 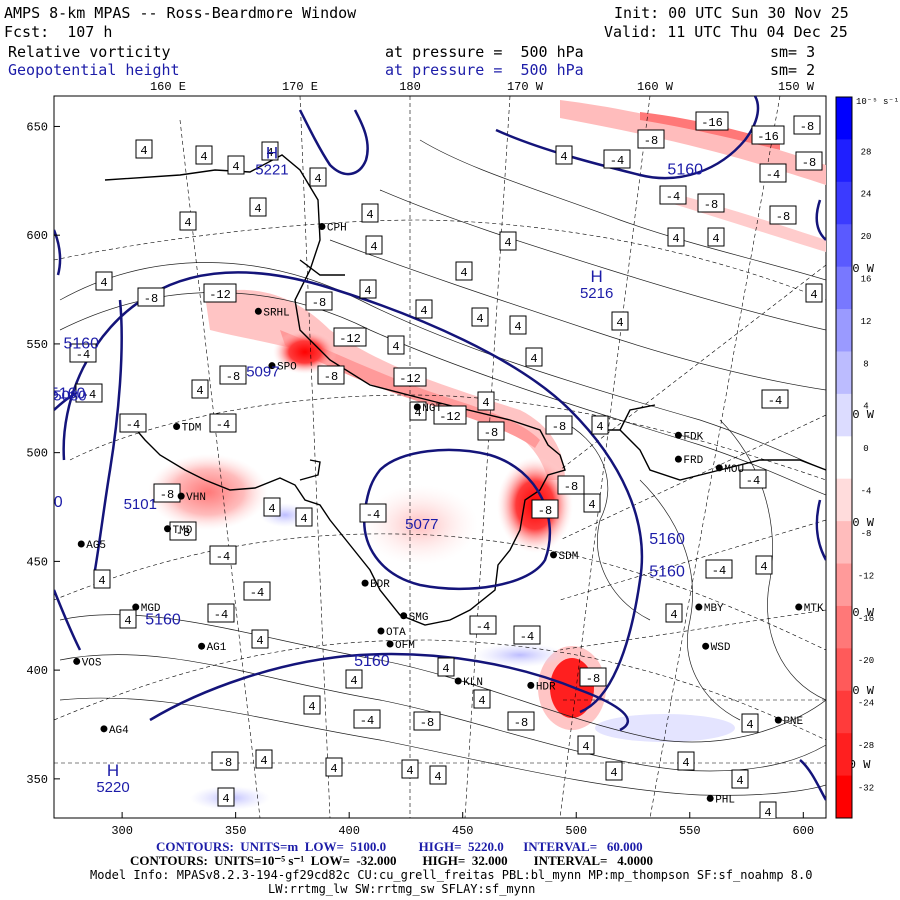 I want to click on station-bdr: BDR, so click(x=375, y=585).